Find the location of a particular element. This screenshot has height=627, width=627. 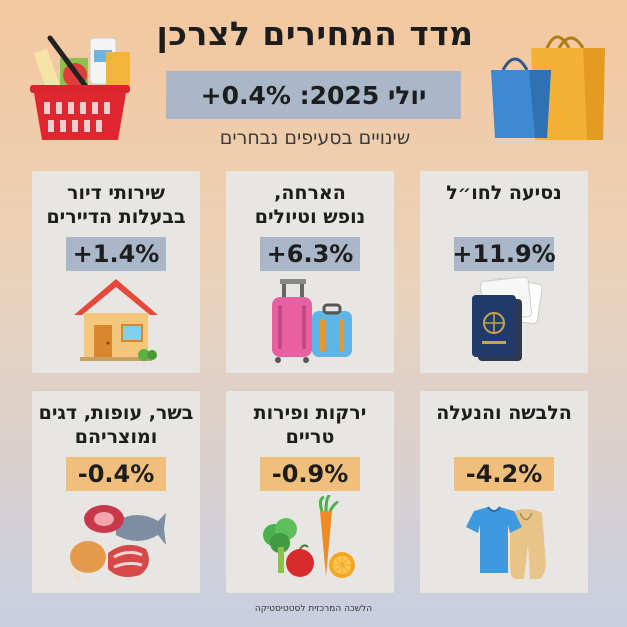

shopping-basket-icon is located at coordinates (80, 87).